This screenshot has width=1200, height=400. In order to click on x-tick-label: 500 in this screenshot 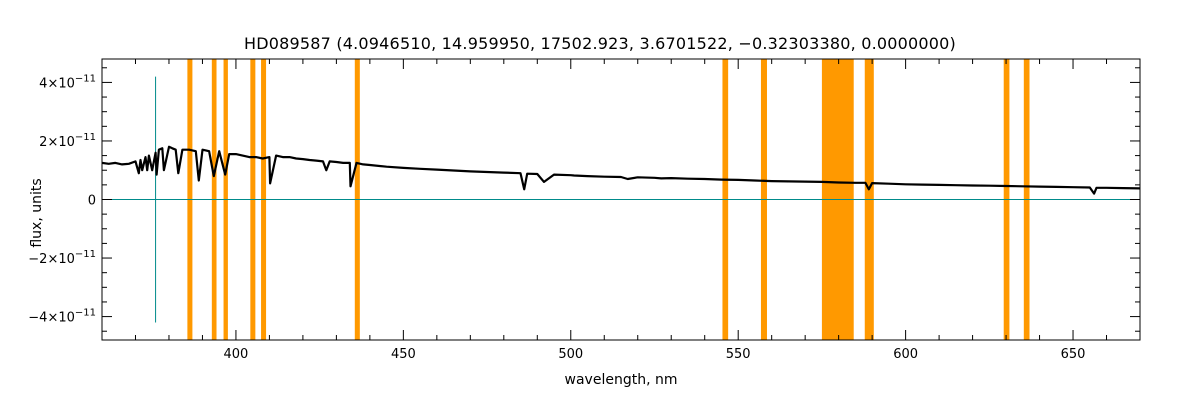, I will do `click(570, 354)`.